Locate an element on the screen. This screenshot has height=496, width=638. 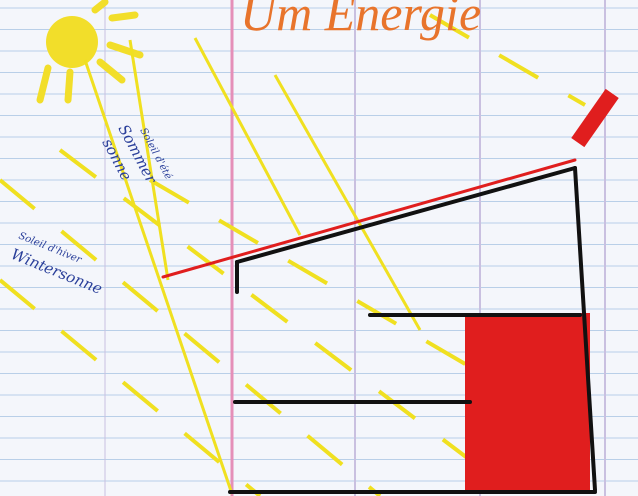
storage-block is located at coordinates (527, 402).